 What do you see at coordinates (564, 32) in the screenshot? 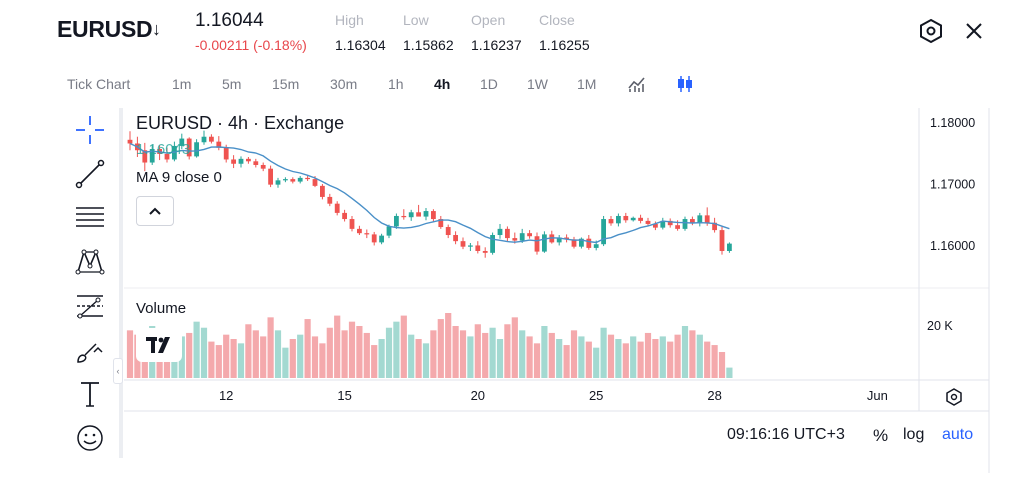
I see `ohlc-close: Close 1.16255` at bounding box center [564, 32].